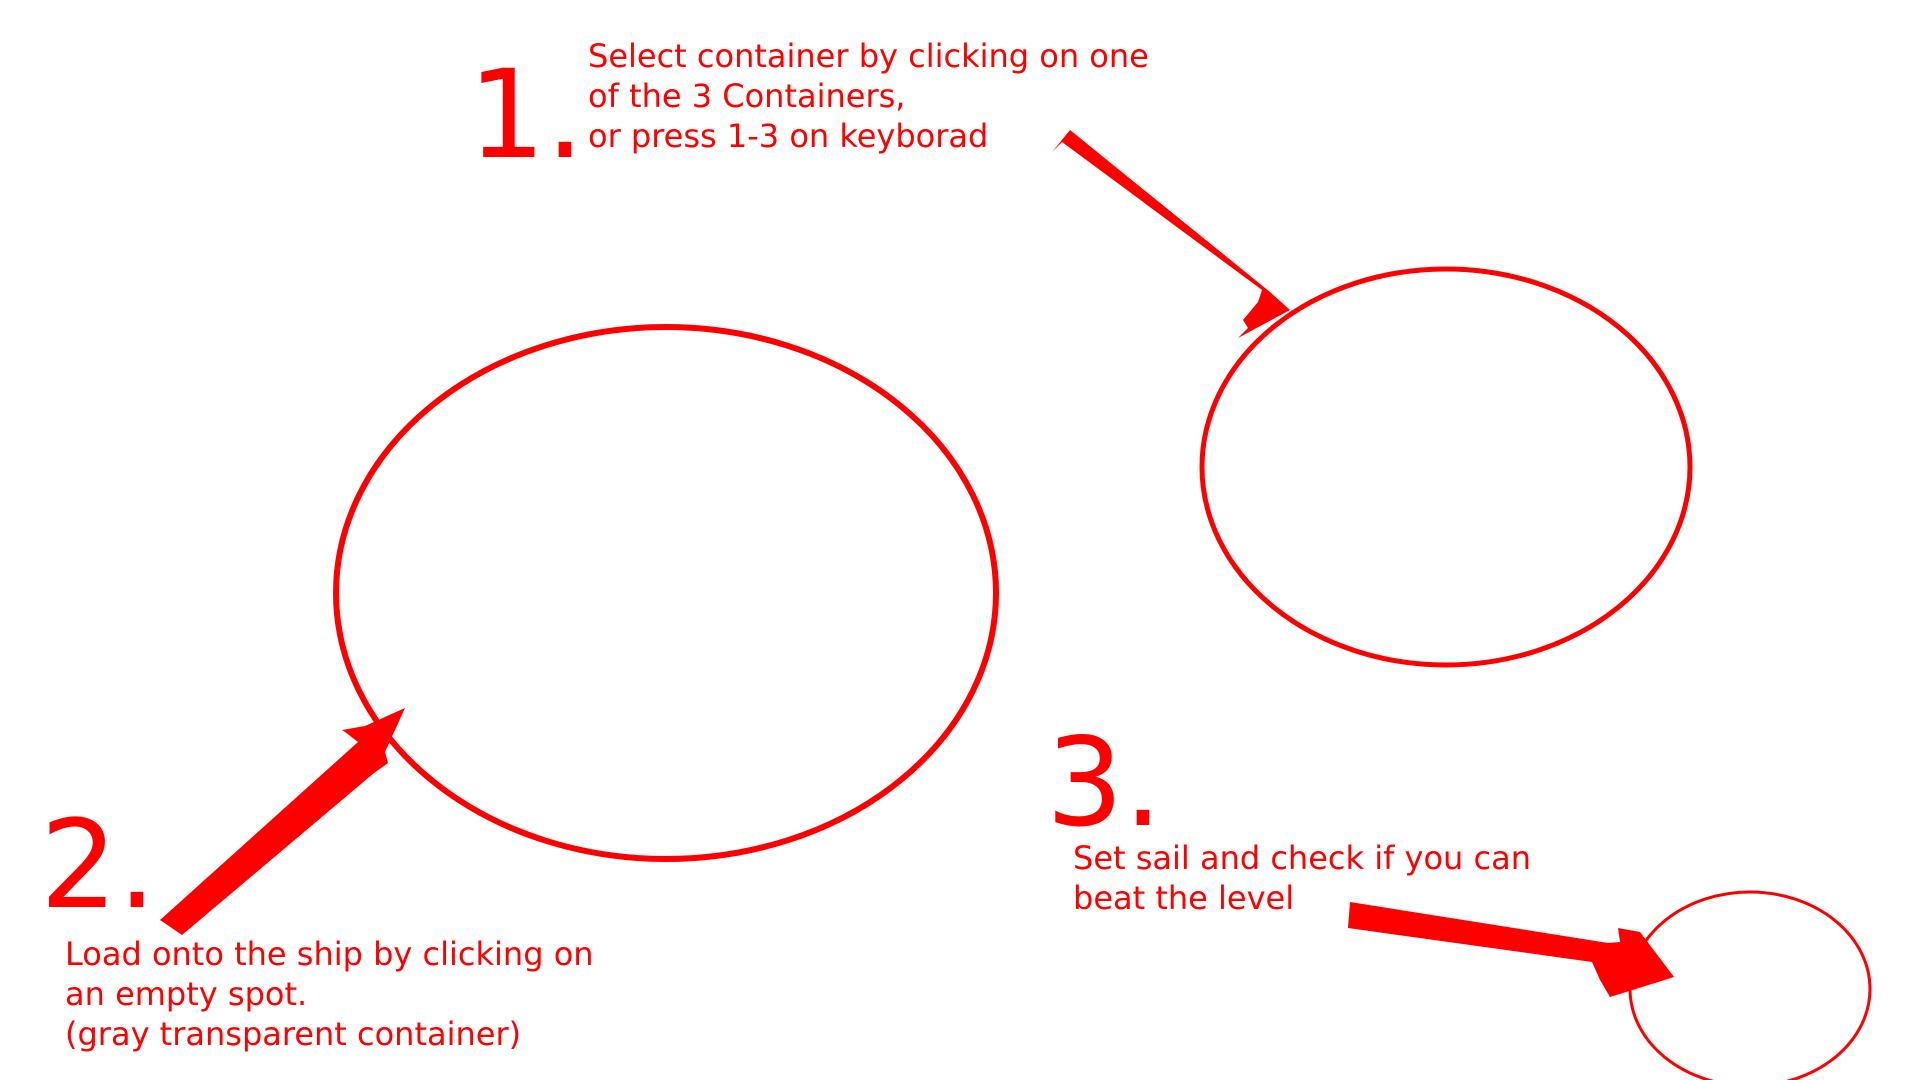  Describe the element at coordinates (1184, 898) in the screenshot. I see `step-3-line: beat the level` at that location.